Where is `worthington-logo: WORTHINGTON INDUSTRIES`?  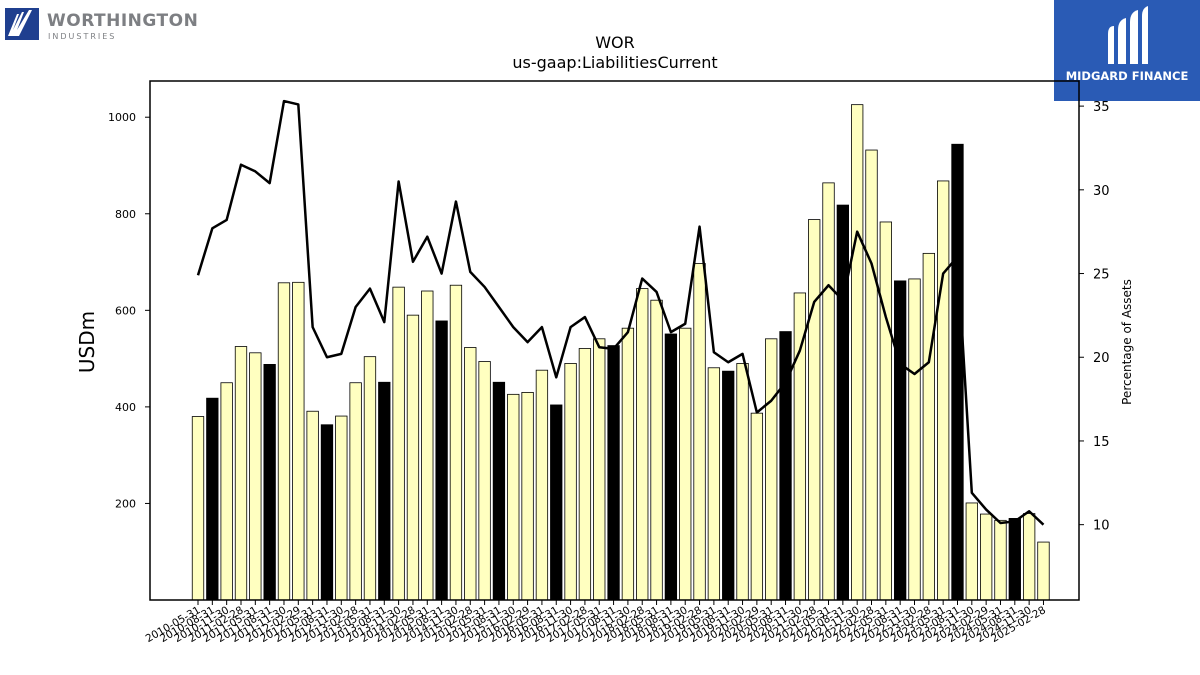
worthington-logo: WORTHINGTON INDUSTRIES is located at coordinates (102, 26).